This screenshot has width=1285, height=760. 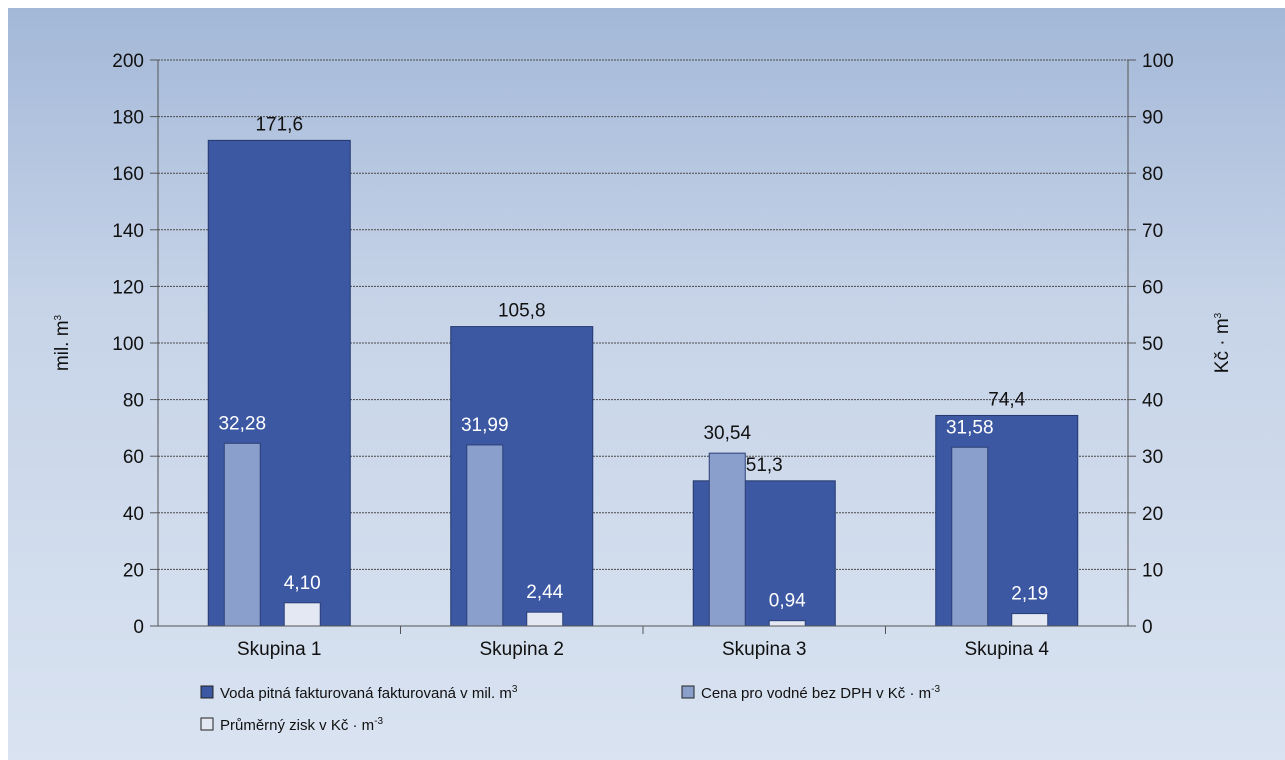 What do you see at coordinates (1006, 649) in the screenshot?
I see `x-category-label: Skupina 4` at bounding box center [1006, 649].